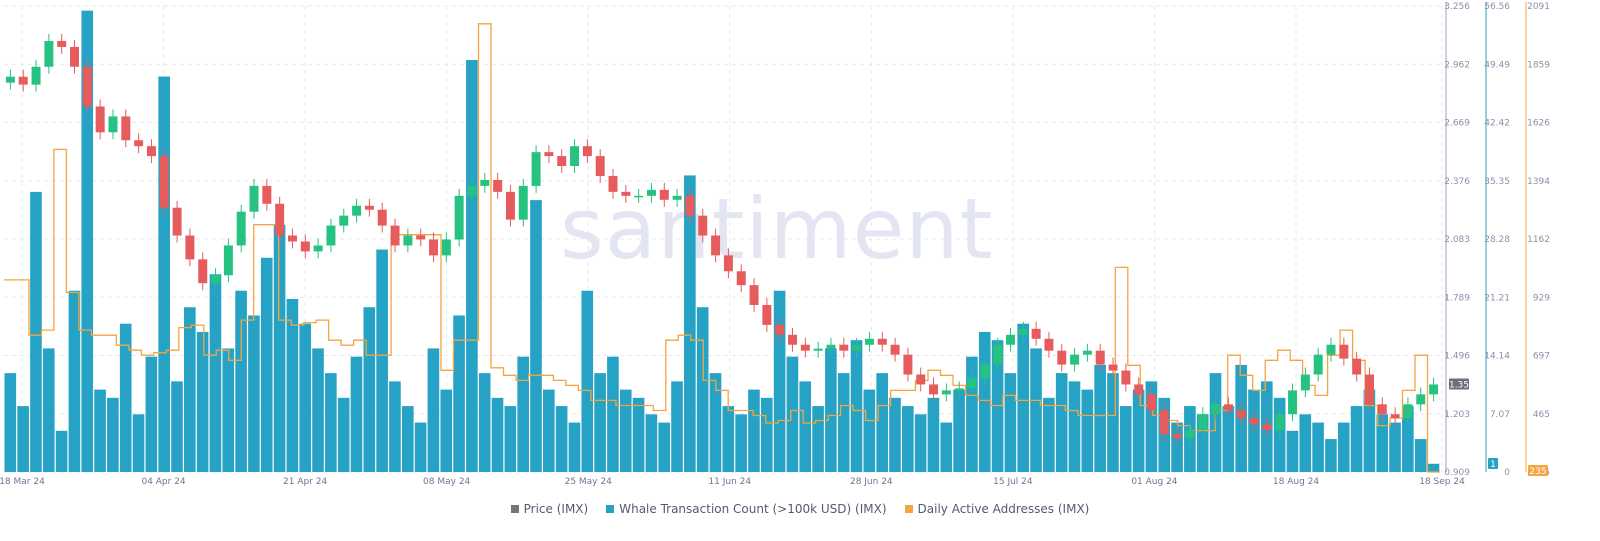  I want to click on price-tick-label: 3.256, so click(1457, 7).